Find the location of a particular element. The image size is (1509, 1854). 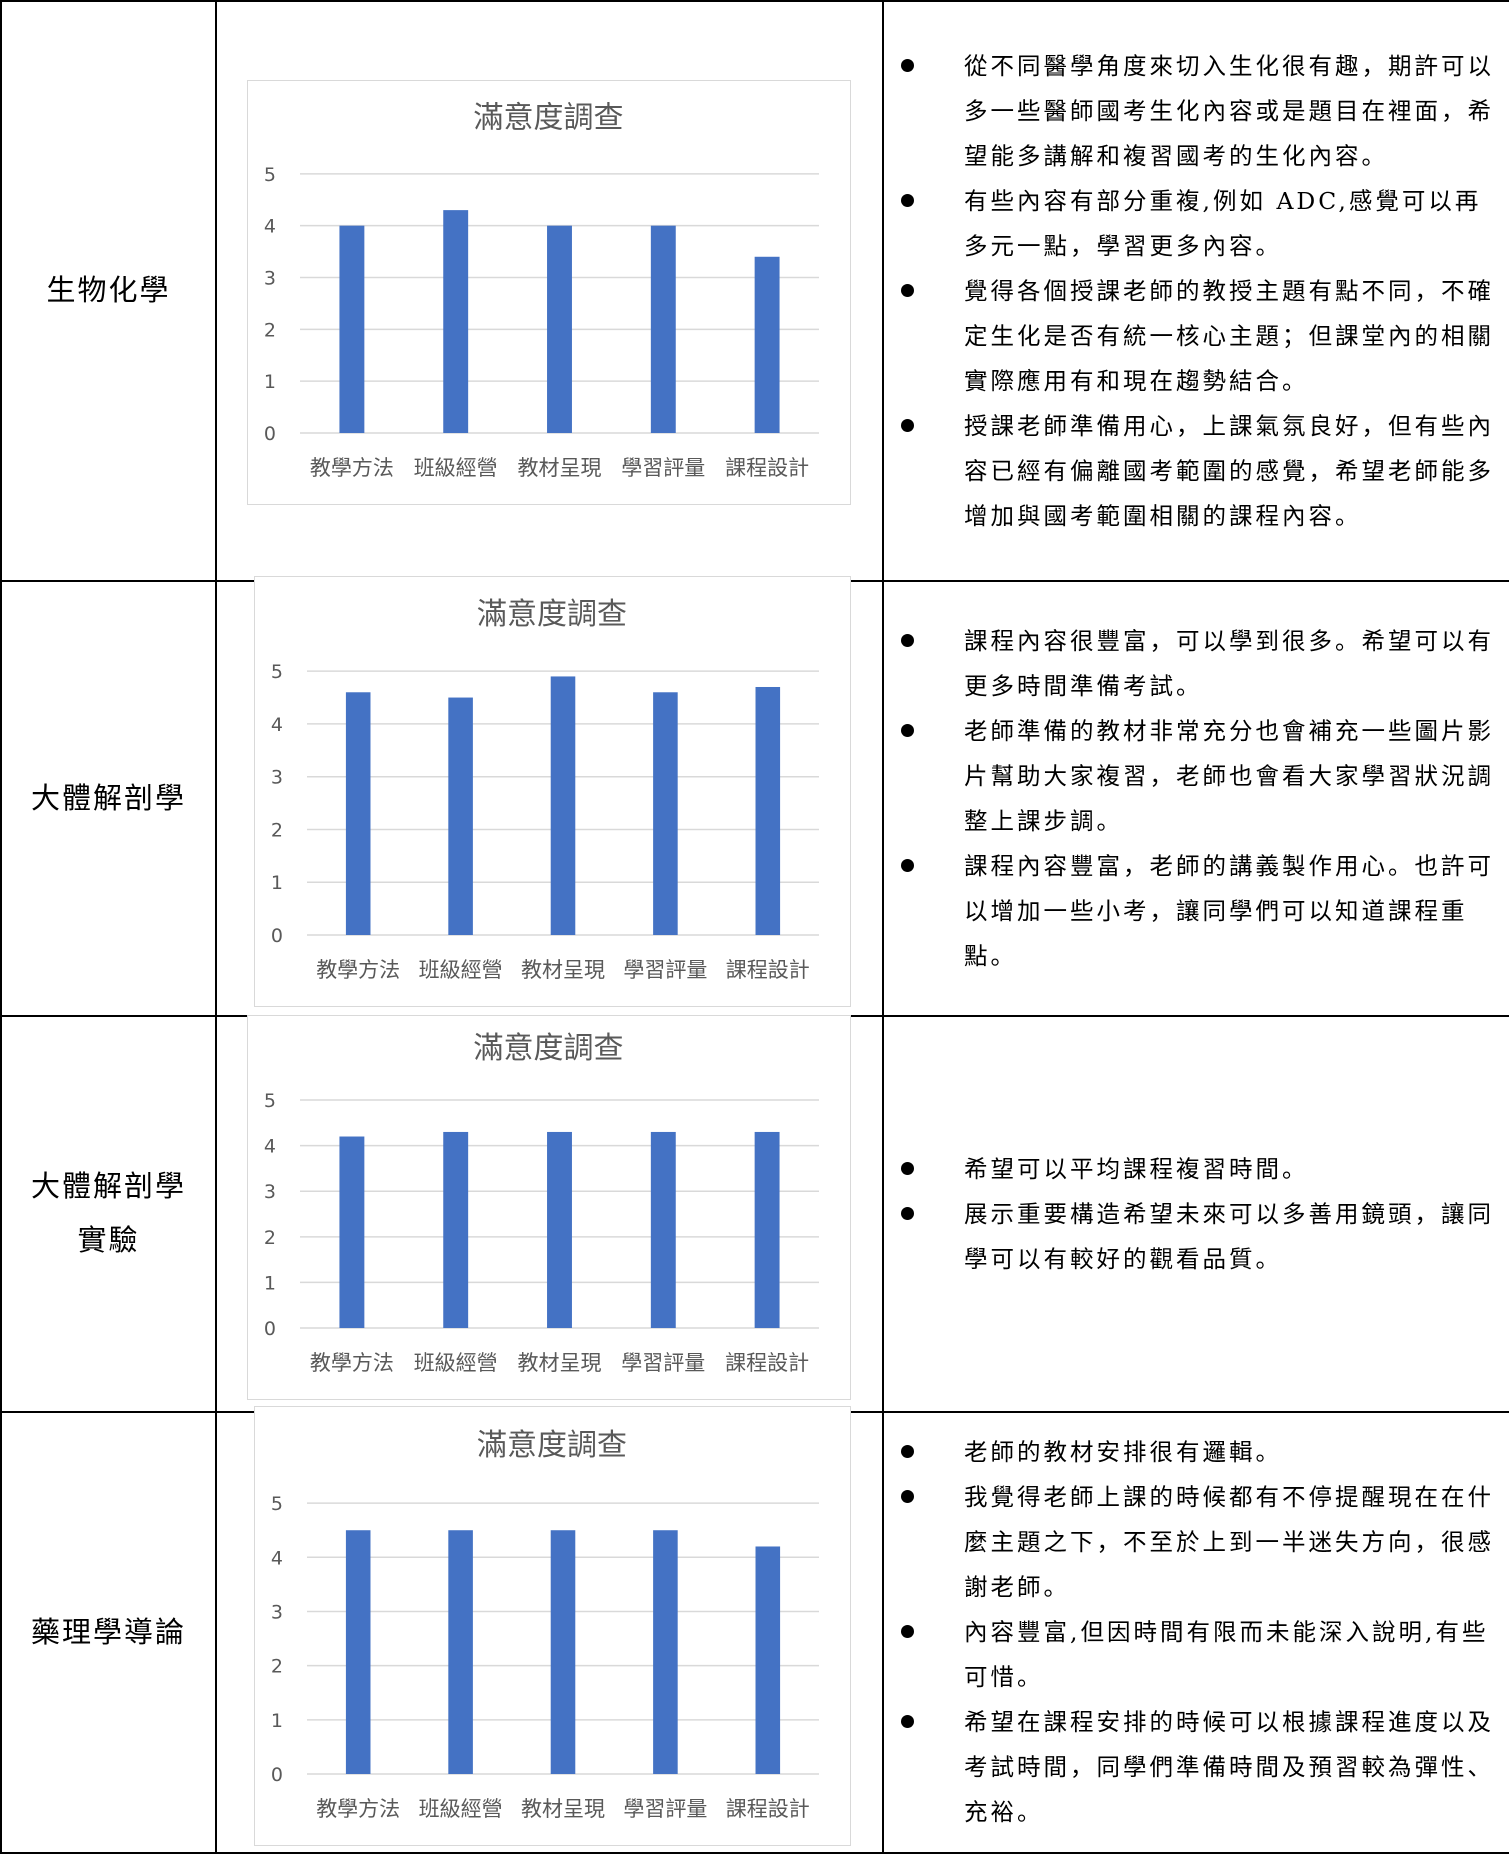

course-name-cell: 大體解剖學 is located at coordinates (108, 798).